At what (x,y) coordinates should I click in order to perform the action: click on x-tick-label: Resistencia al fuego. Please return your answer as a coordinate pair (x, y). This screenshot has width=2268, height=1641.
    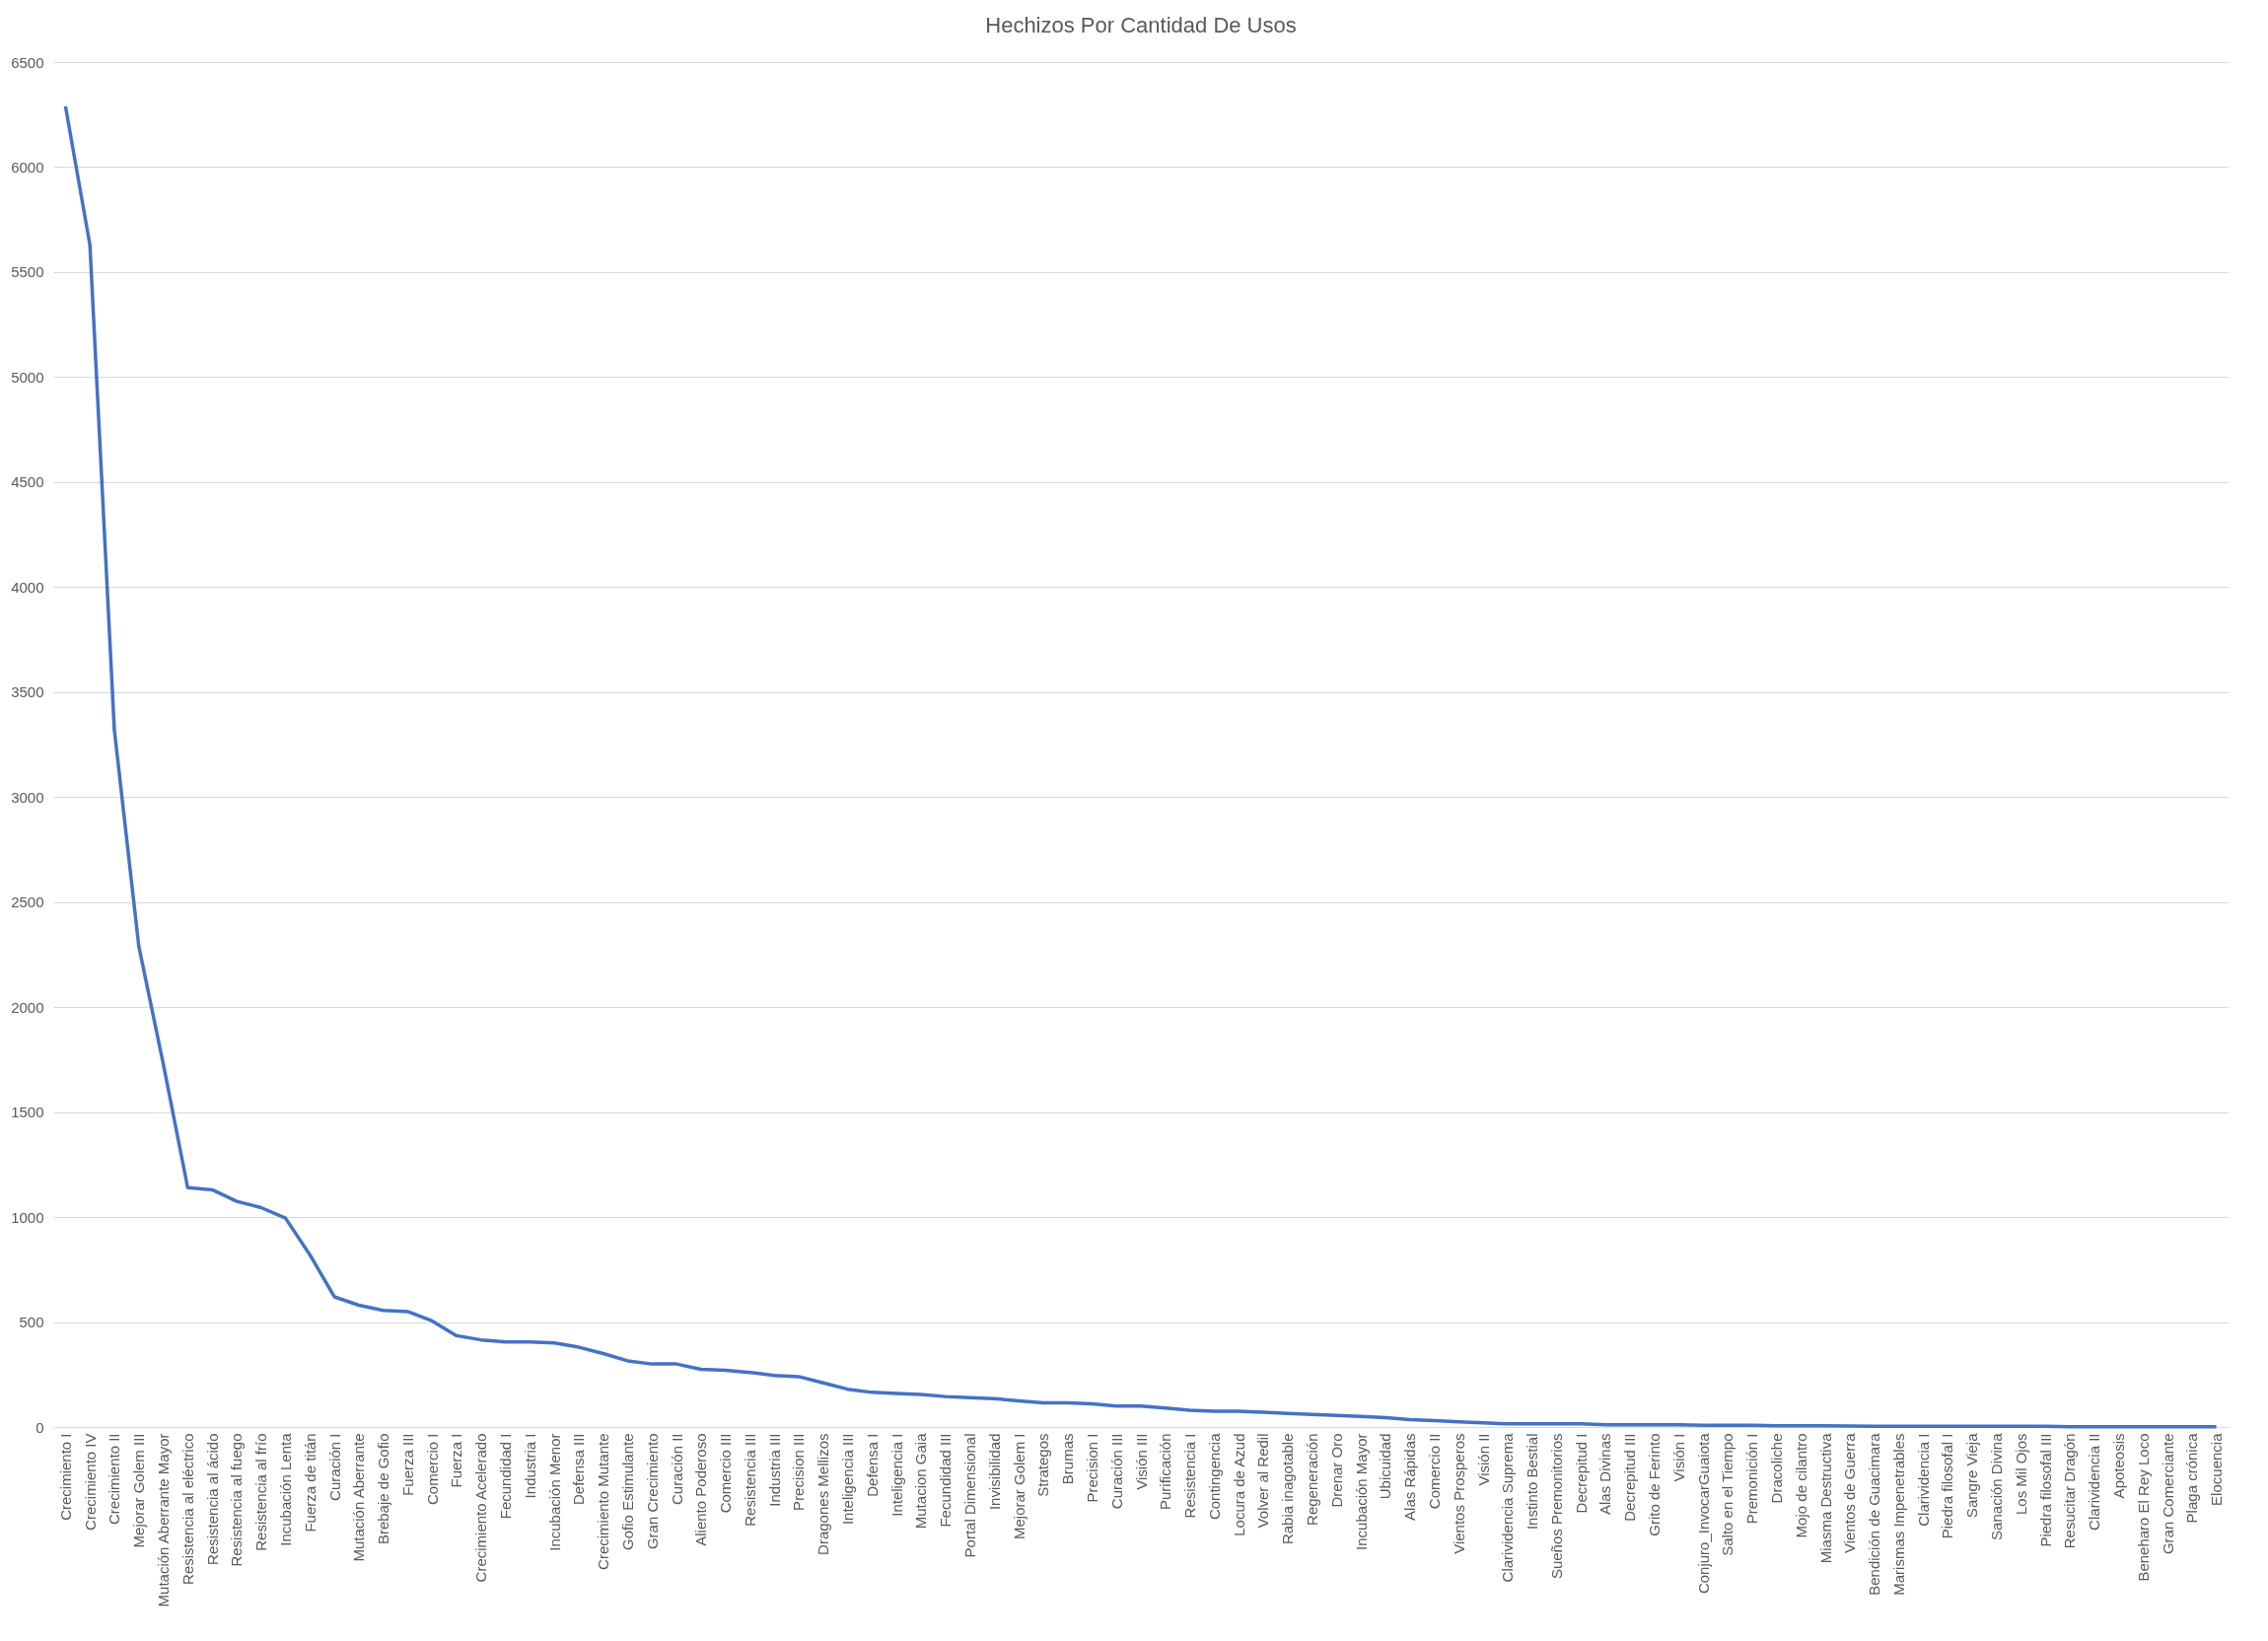
    Looking at the image, I should click on (237, 1500).